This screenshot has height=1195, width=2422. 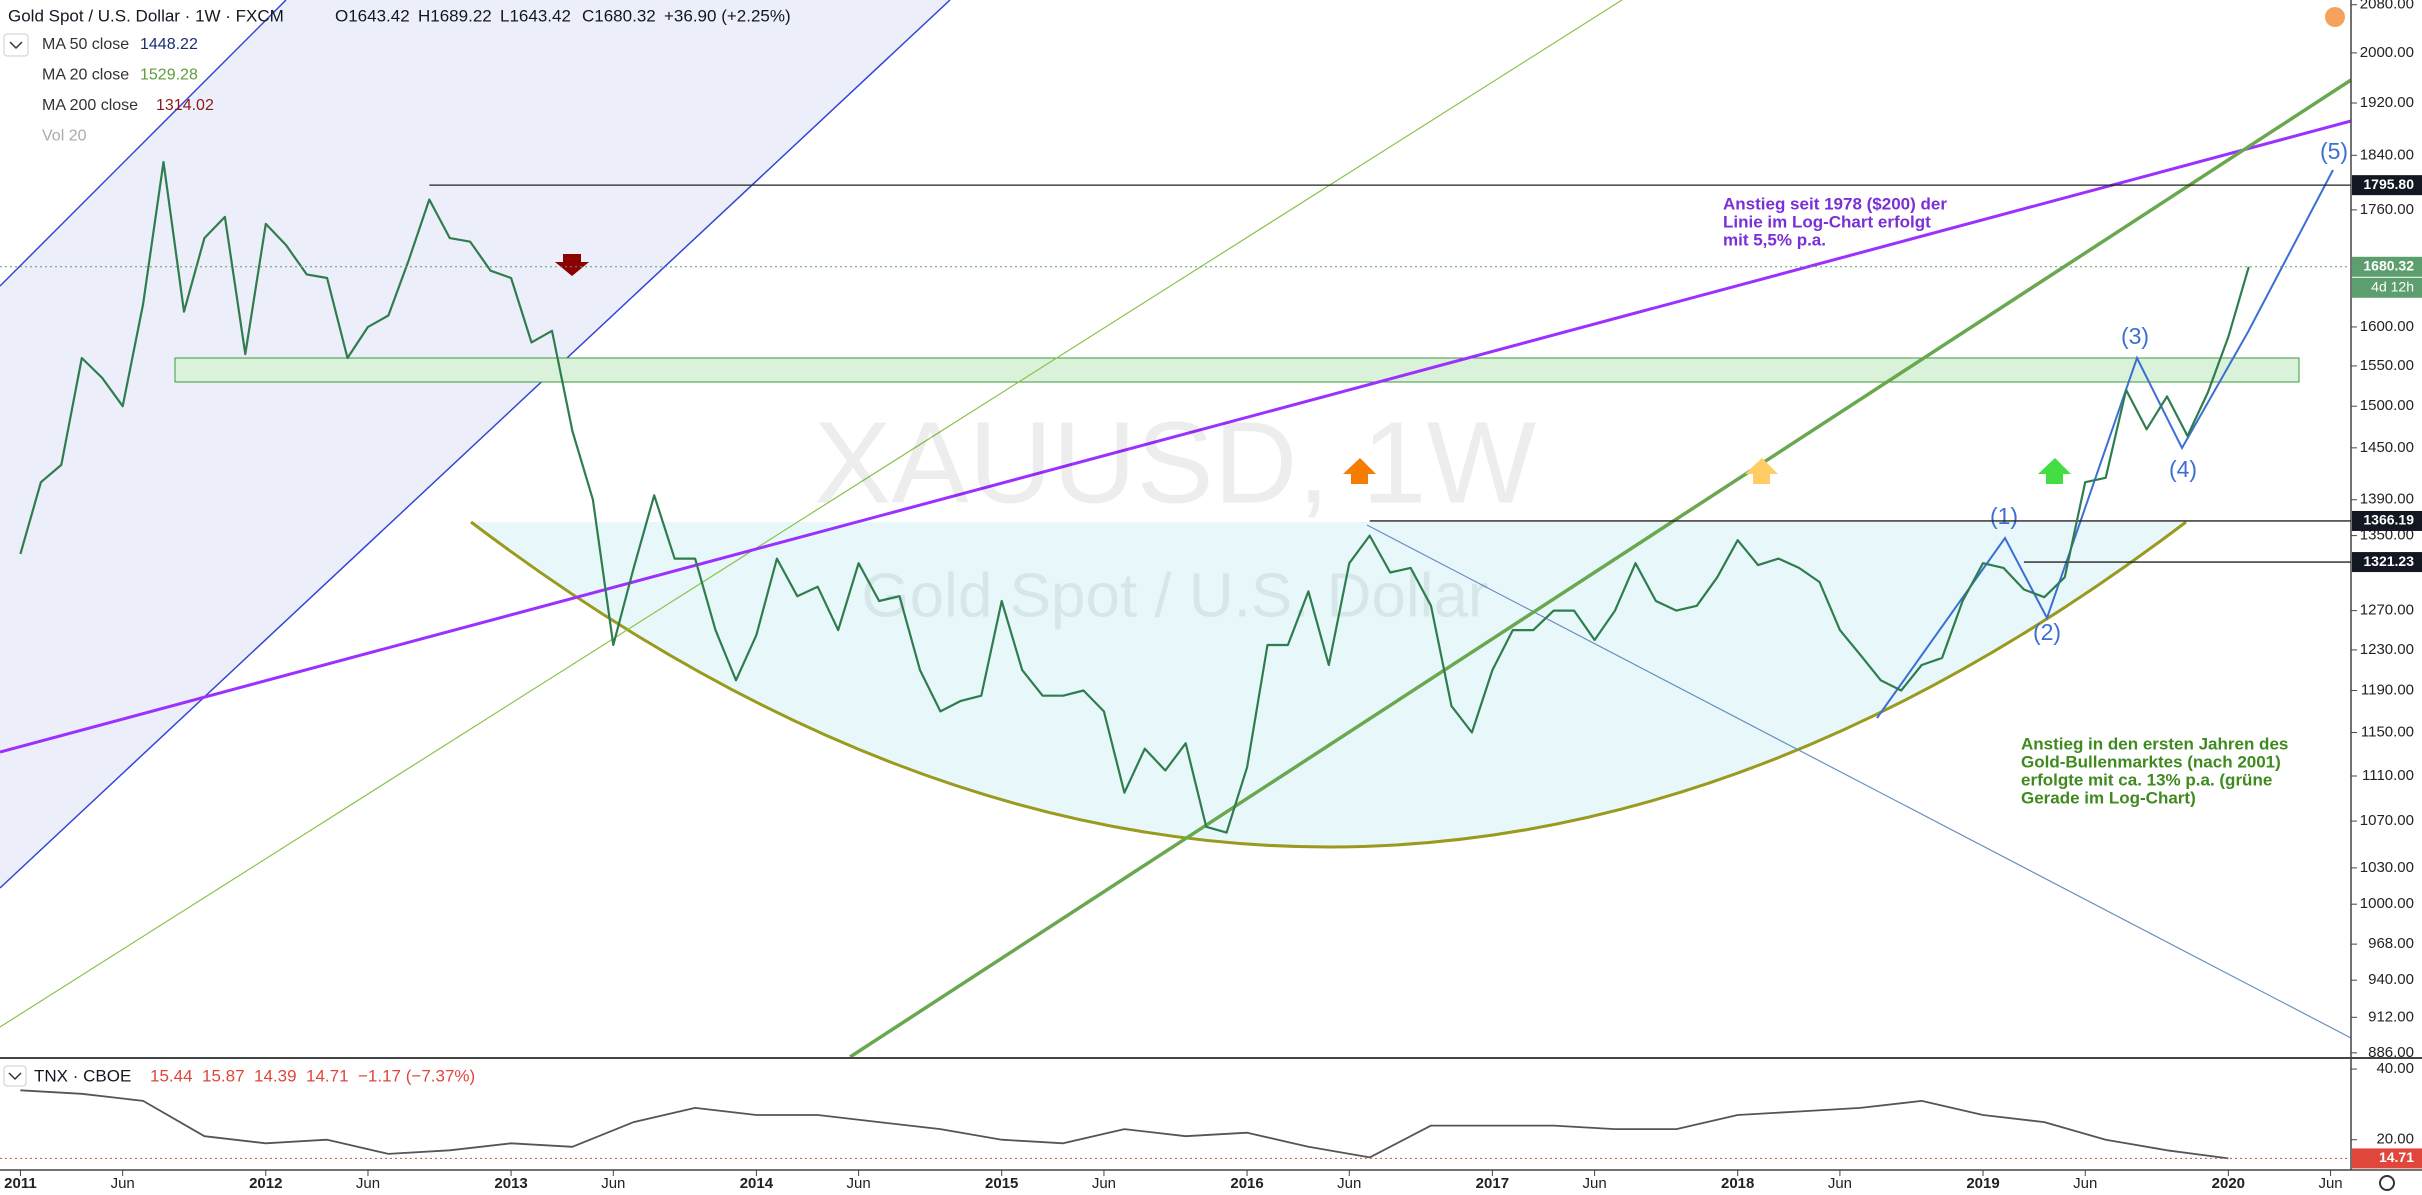 I want to click on symbol-title: Gold Spot / U.S. Dollar · 1W · FXCM, so click(x=146, y=15).